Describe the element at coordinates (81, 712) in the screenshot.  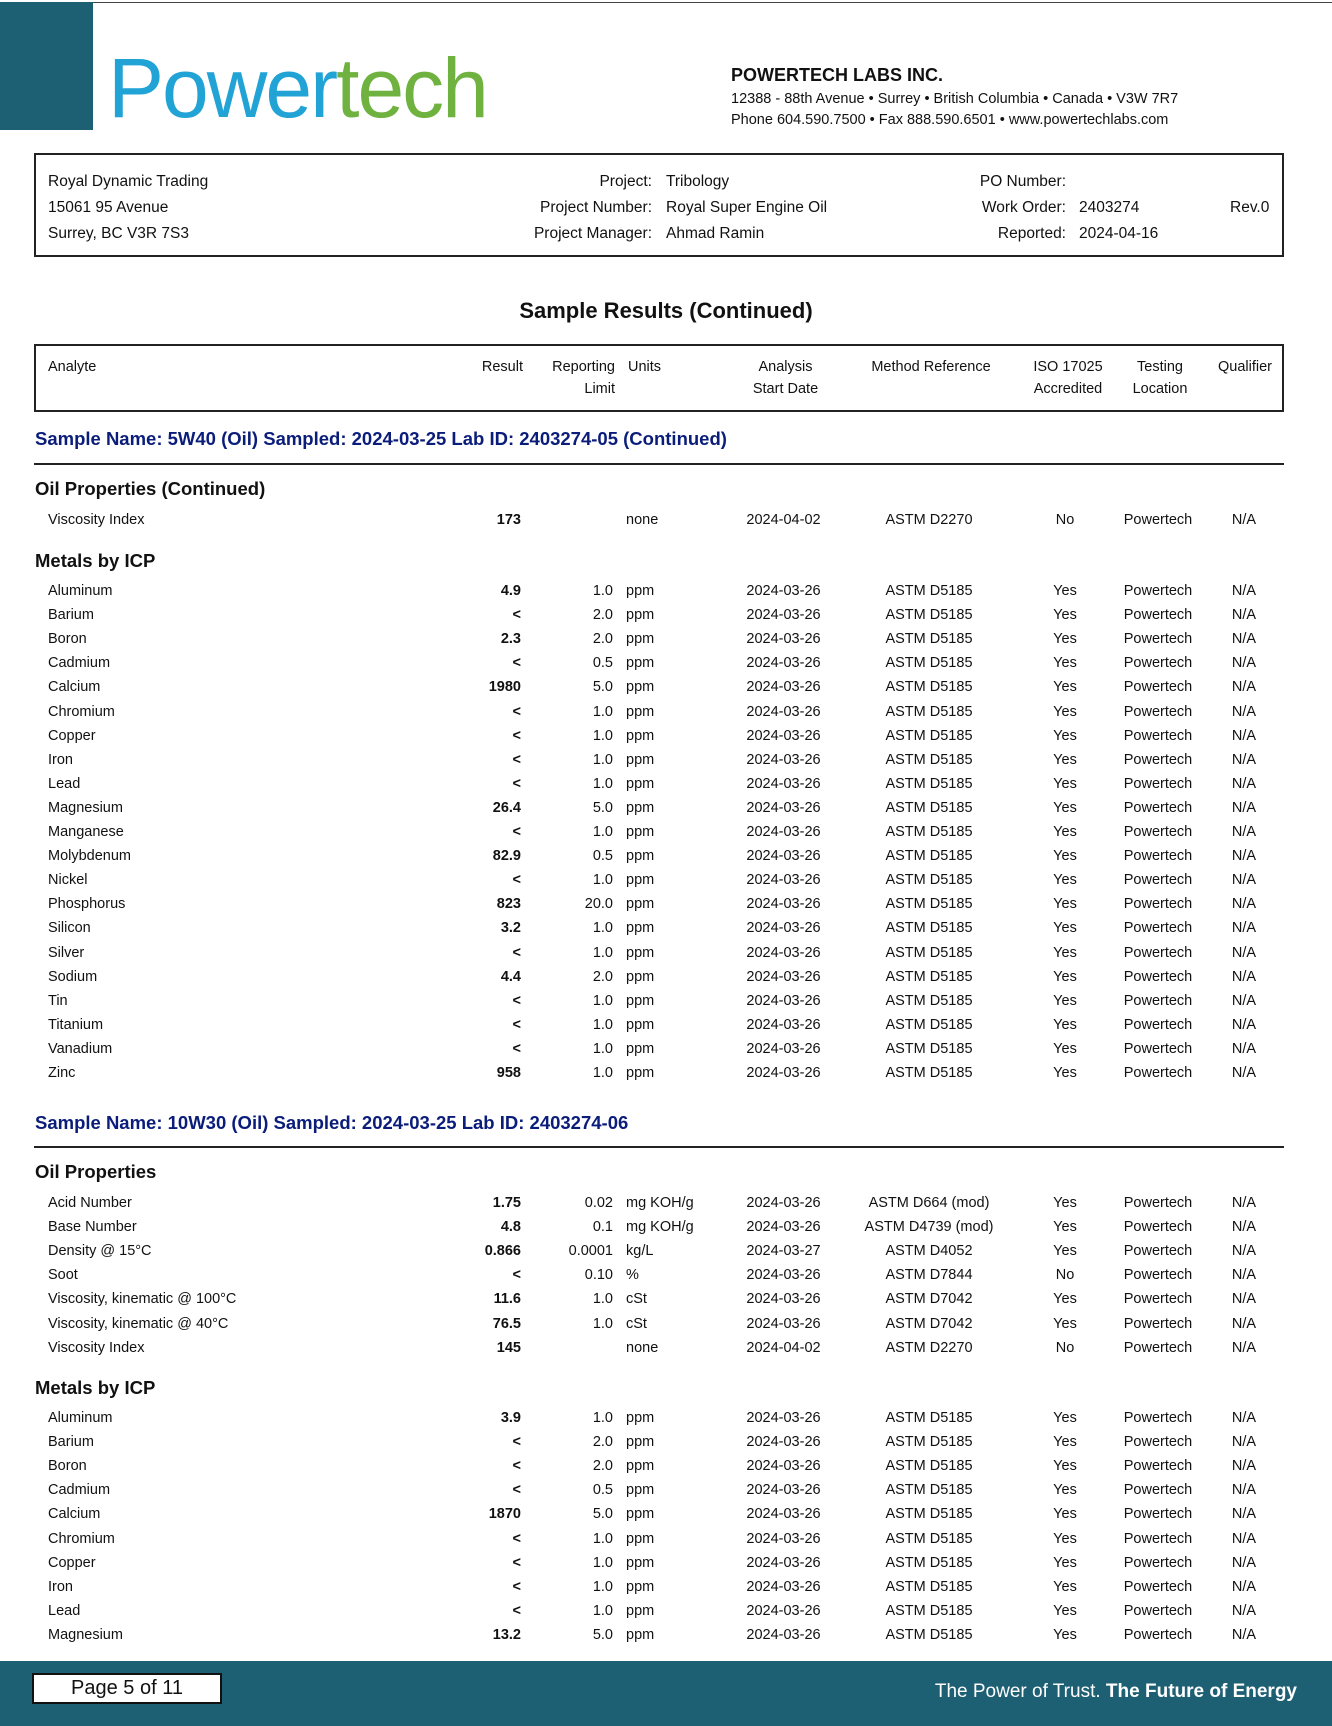
I see `analyte-cell: Chromium` at that location.